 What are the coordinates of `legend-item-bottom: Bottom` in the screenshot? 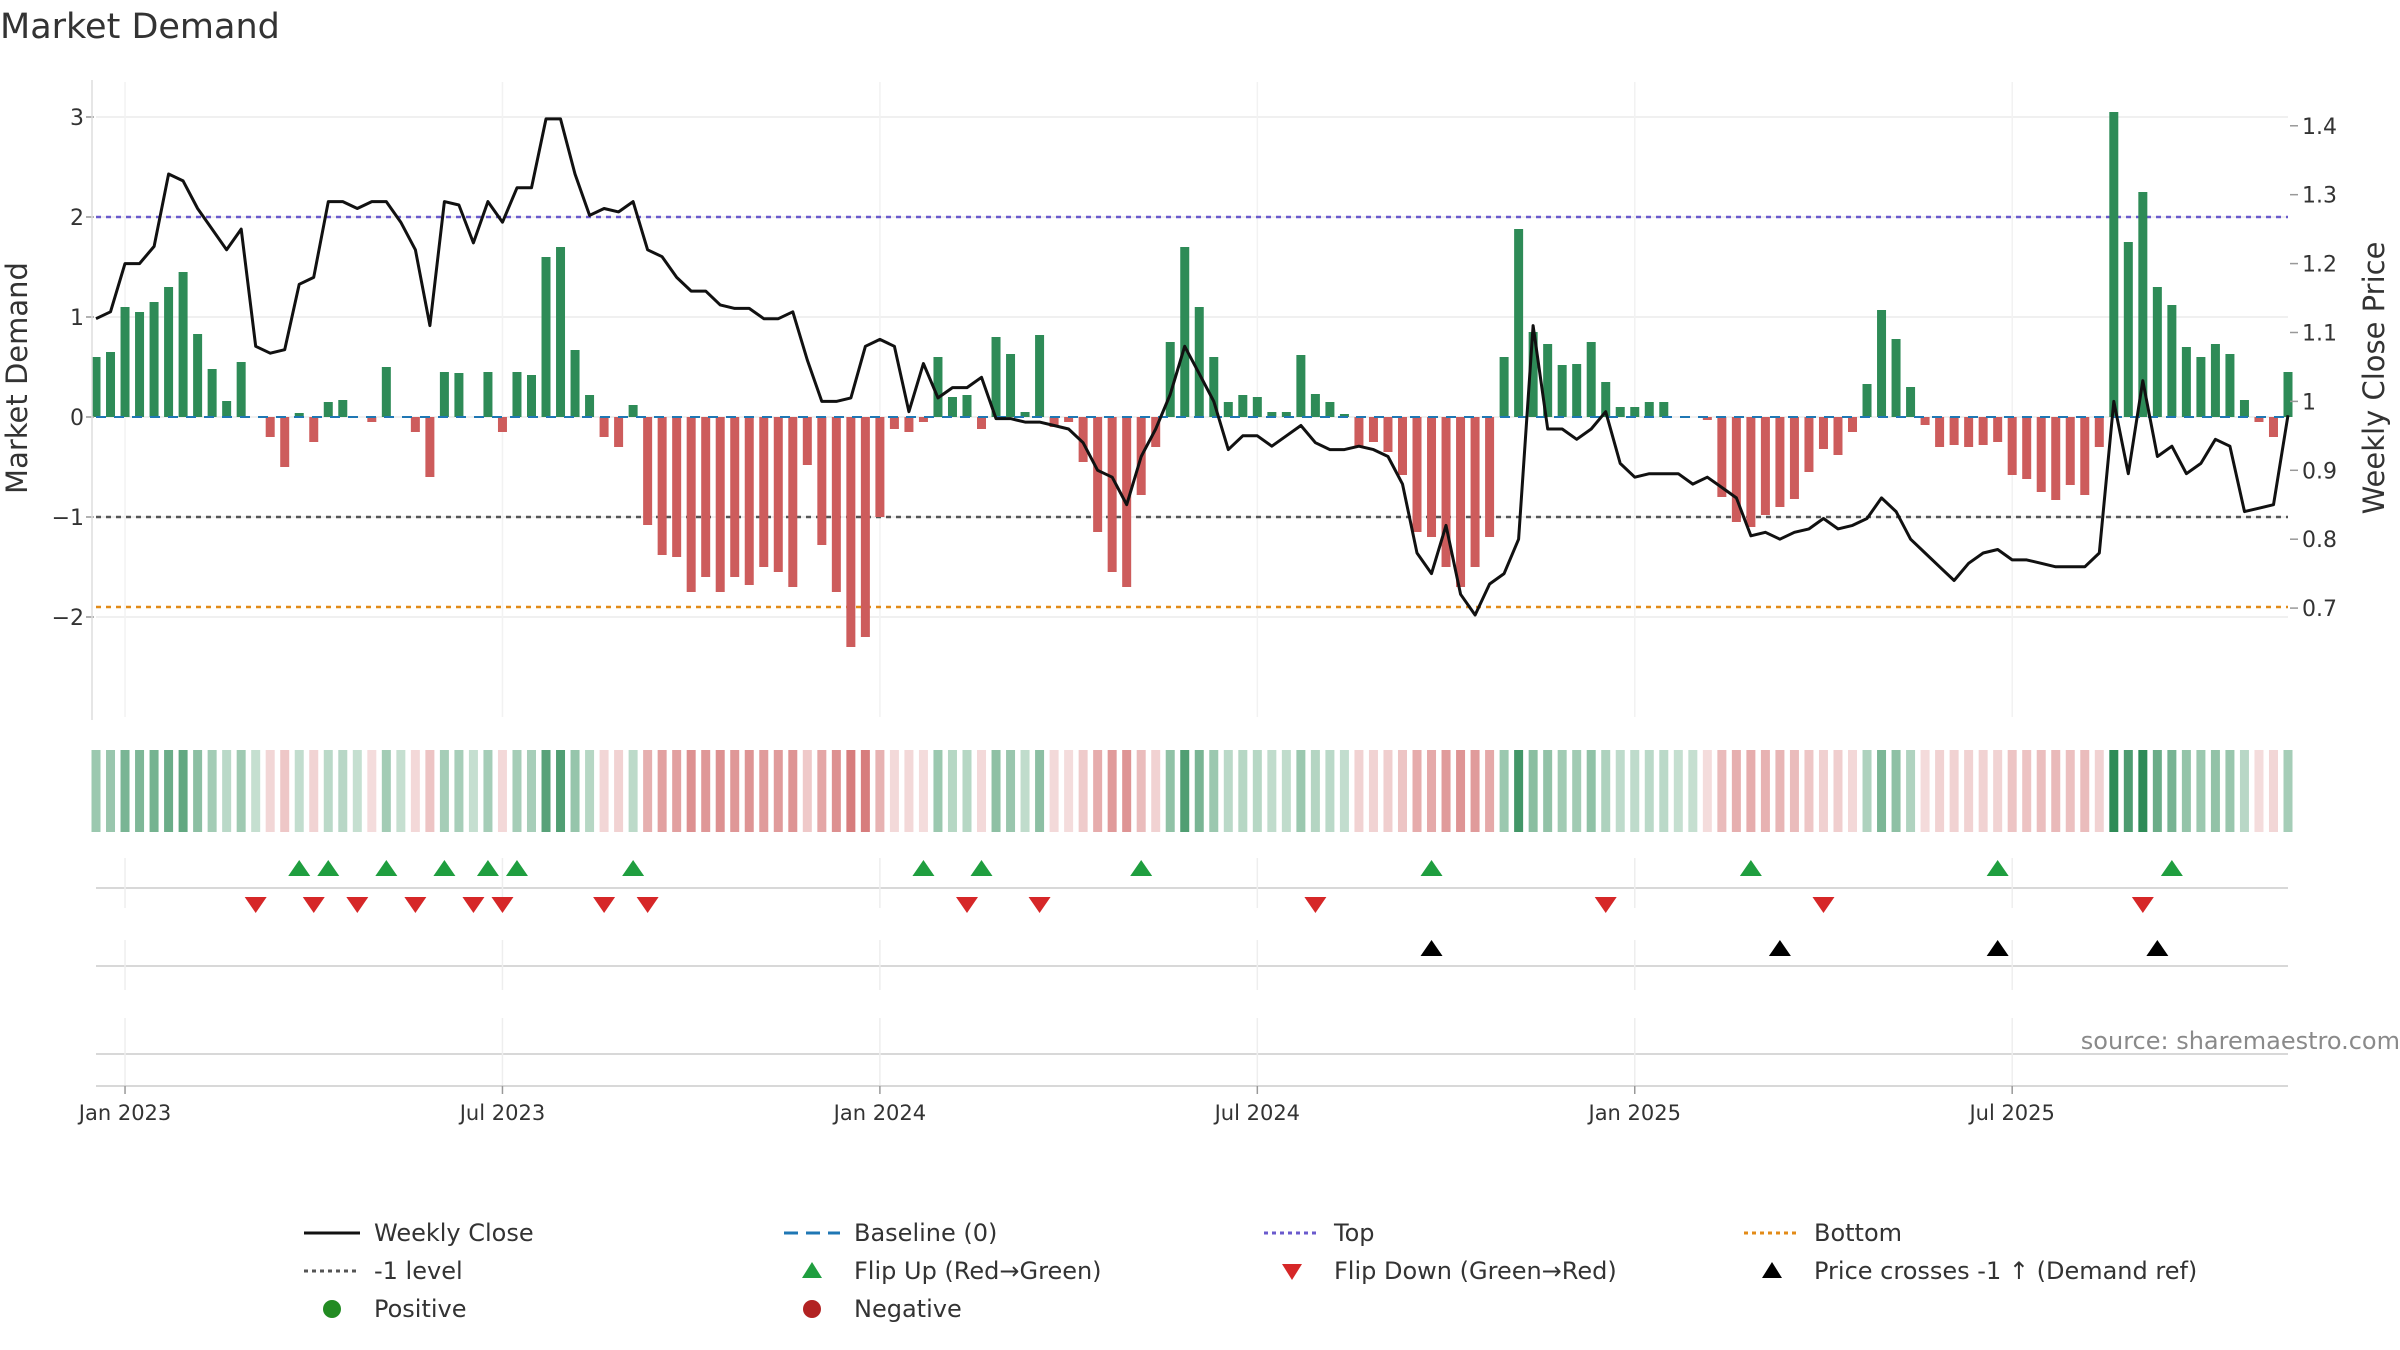 It's located at (1821, 1233).